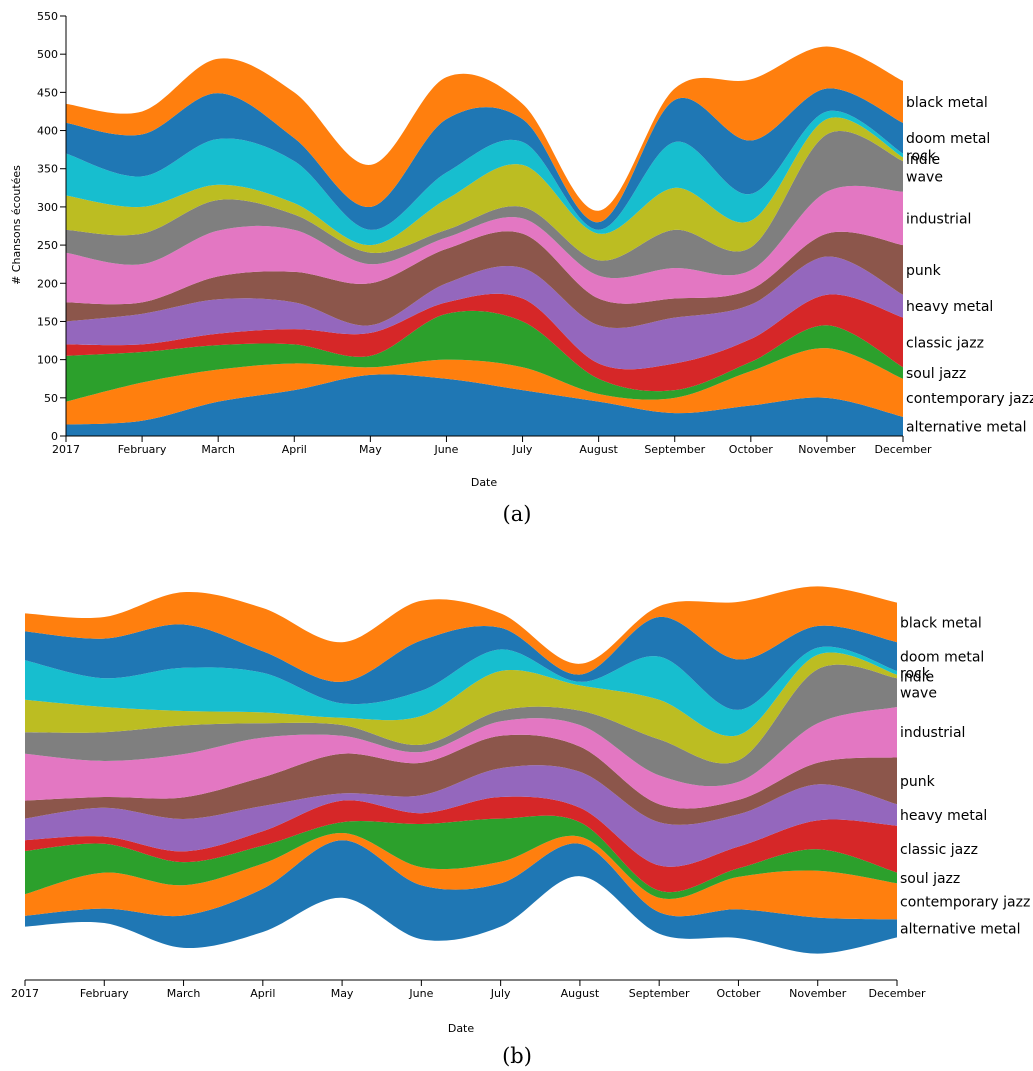  Describe the element at coordinates (47, 245) in the screenshot. I see `y-tick-label: 250` at that location.